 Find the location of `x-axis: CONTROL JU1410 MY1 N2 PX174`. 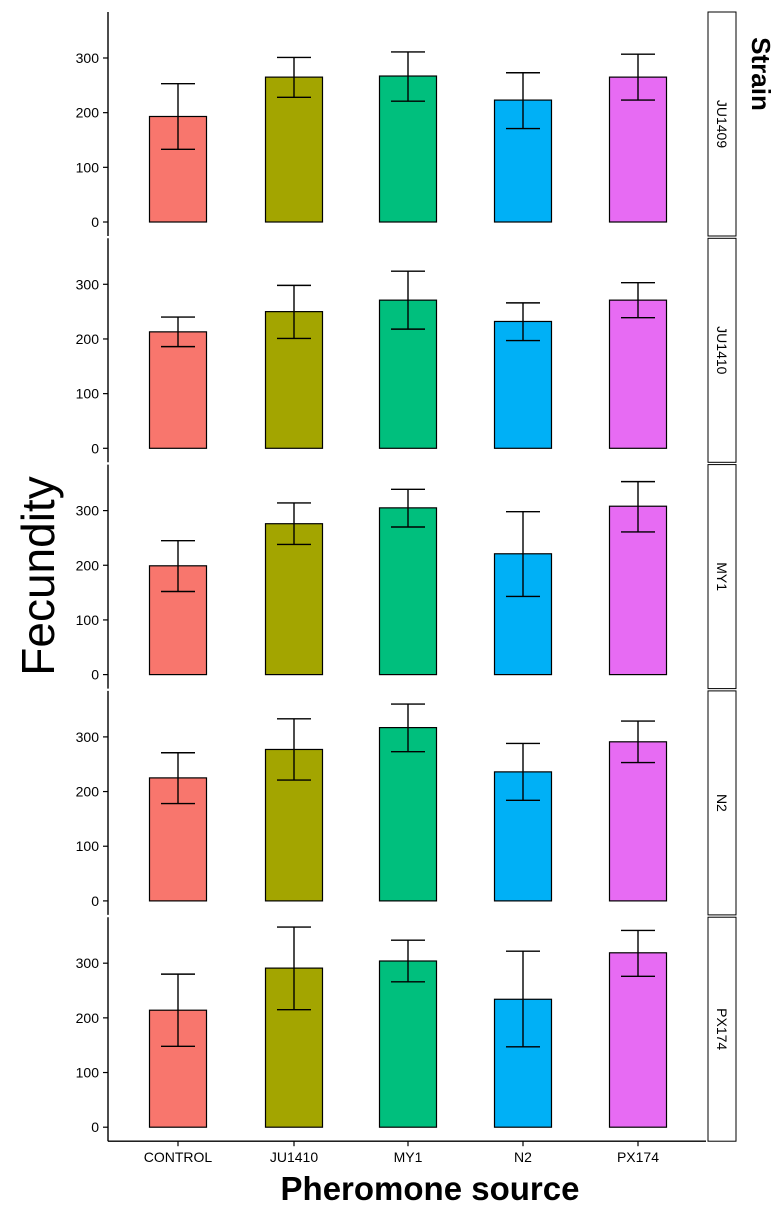

x-axis: CONTROL JU1410 MY1 N2 PX174 is located at coordinates (407, 1152).